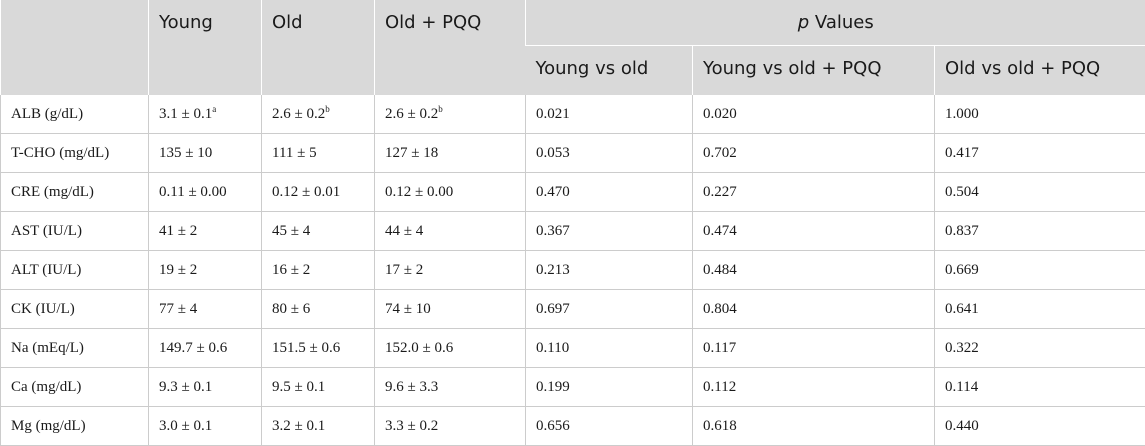  I want to click on p-young-vs-old-pqq-cell-value: 0.484, so click(720, 270).